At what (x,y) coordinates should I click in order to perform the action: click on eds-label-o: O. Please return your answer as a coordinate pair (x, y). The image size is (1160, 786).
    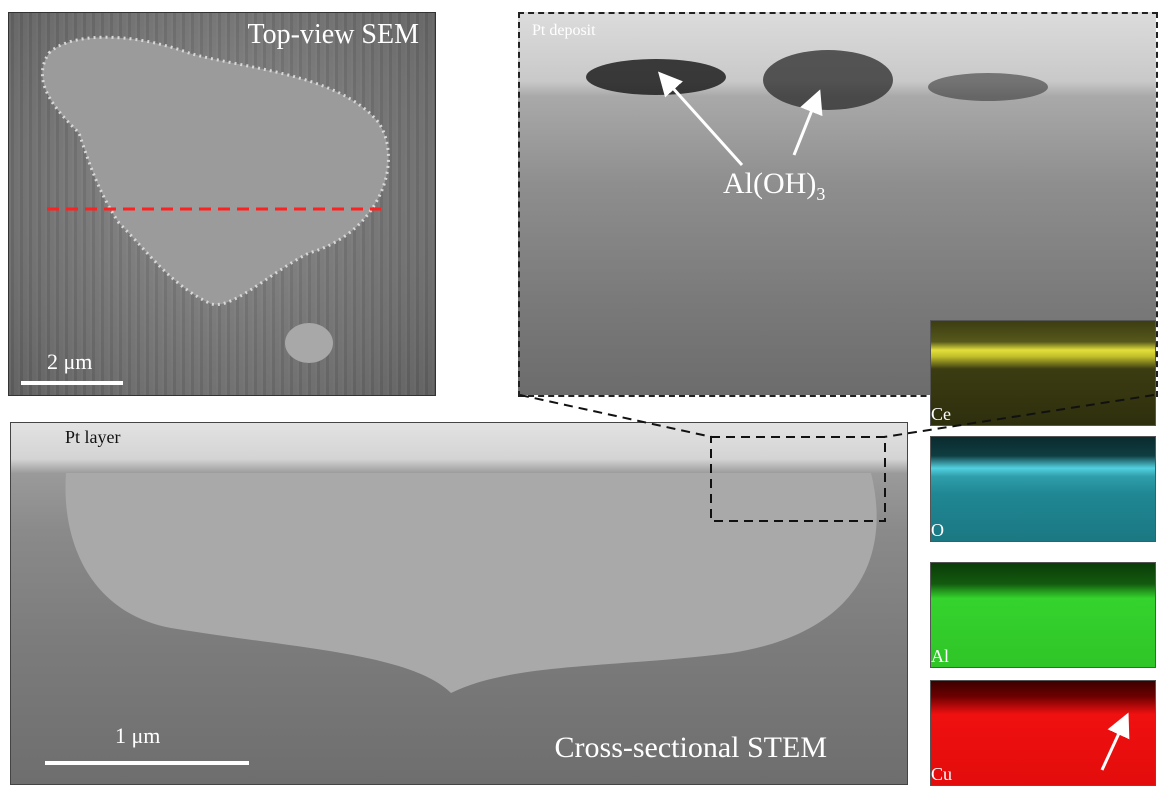
    Looking at the image, I should click on (937, 530).